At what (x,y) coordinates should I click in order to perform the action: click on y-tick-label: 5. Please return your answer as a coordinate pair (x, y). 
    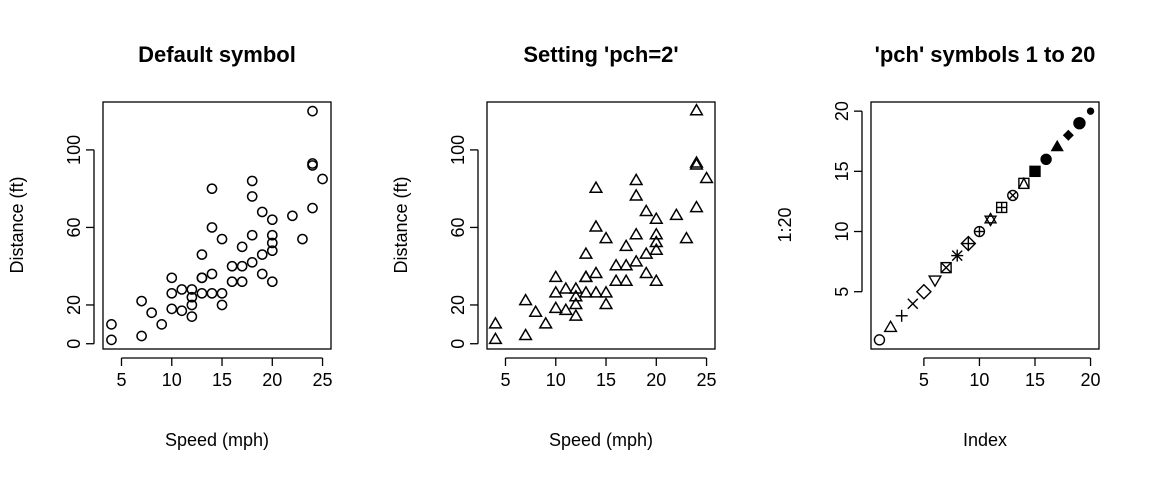
    Looking at the image, I should click on (842, 292).